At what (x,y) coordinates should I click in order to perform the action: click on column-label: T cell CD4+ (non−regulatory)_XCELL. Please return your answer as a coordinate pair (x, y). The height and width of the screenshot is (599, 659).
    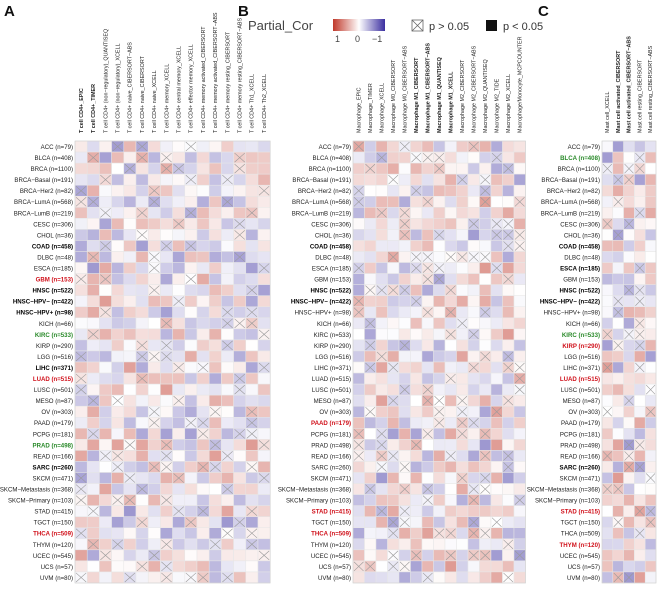
    Looking at the image, I should click on (119, 89).